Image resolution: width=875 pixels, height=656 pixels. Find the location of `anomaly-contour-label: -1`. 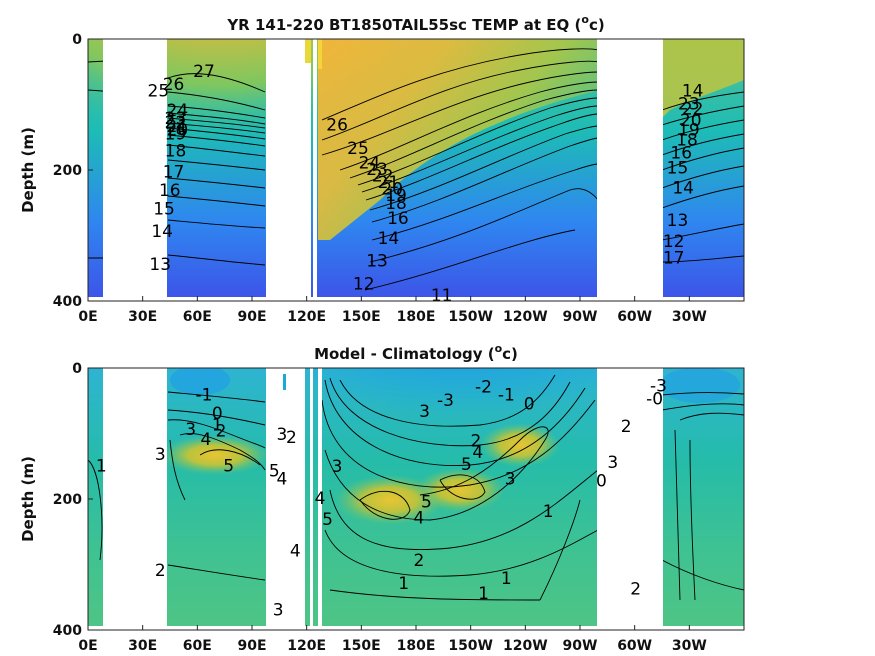

anomaly-contour-label: -1 is located at coordinates (506, 396).